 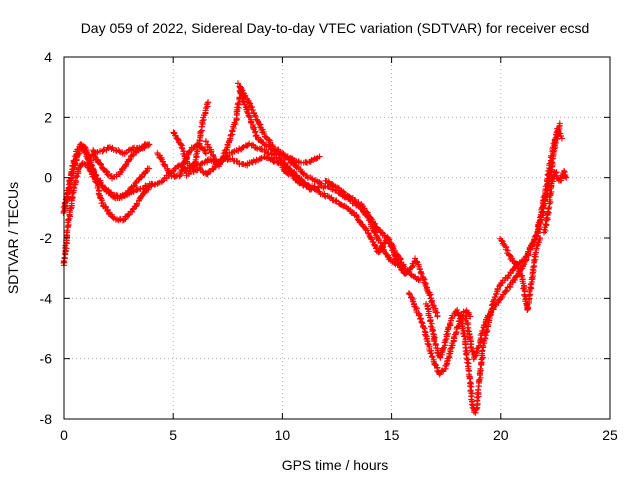 I want to click on y-tick-label: -6, so click(x=46, y=359).